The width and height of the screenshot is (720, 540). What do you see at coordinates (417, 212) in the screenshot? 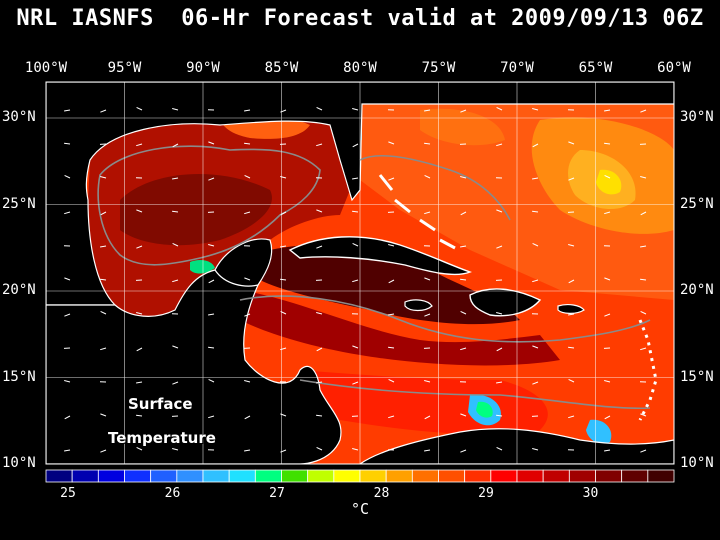
I see `bahamas-islands` at bounding box center [417, 212].